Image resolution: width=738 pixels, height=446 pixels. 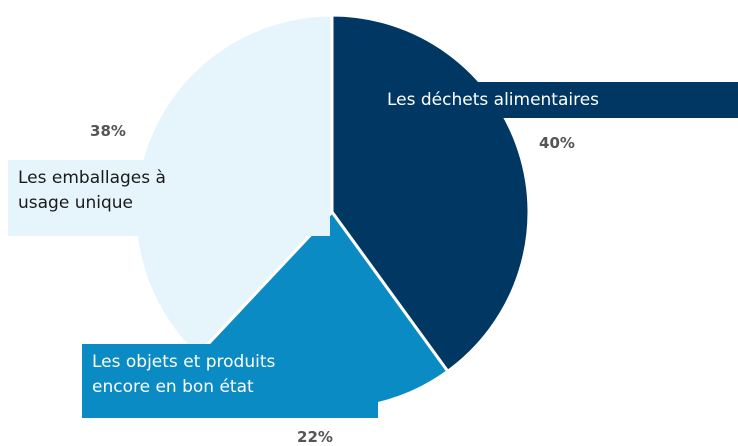 What do you see at coordinates (108, 131) in the screenshot?
I see `value-label: 38%` at bounding box center [108, 131].